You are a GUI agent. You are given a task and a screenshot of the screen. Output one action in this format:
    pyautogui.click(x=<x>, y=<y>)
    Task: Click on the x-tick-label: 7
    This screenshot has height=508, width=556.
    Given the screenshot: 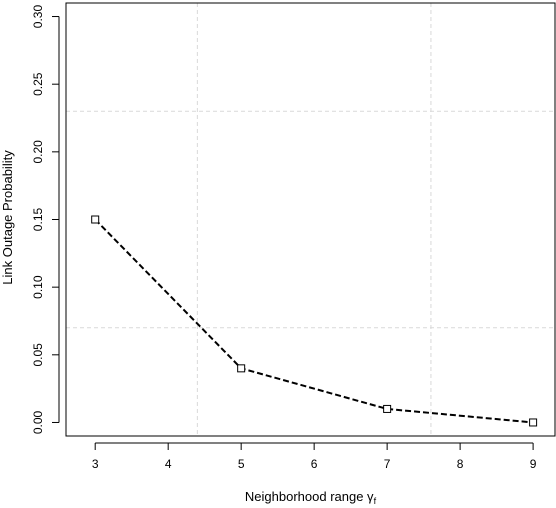 What is the action you would take?
    pyautogui.click(x=387, y=464)
    